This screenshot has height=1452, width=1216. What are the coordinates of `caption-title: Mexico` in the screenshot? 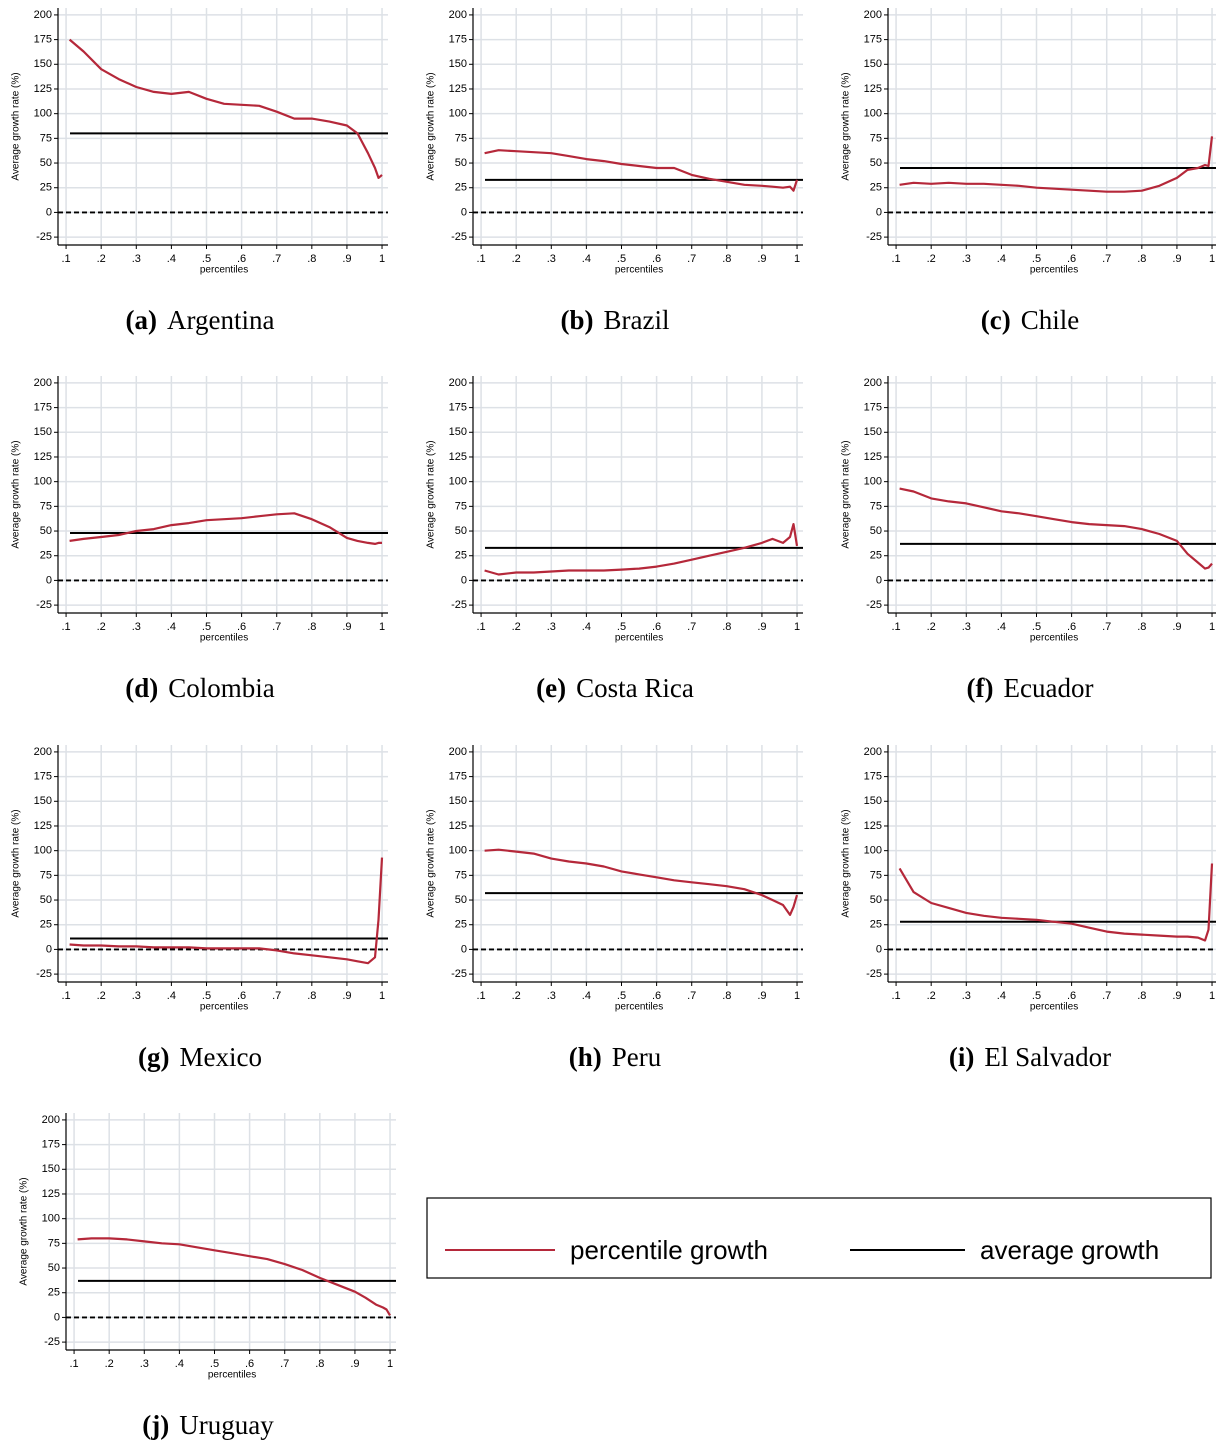 It's located at (221, 1057).